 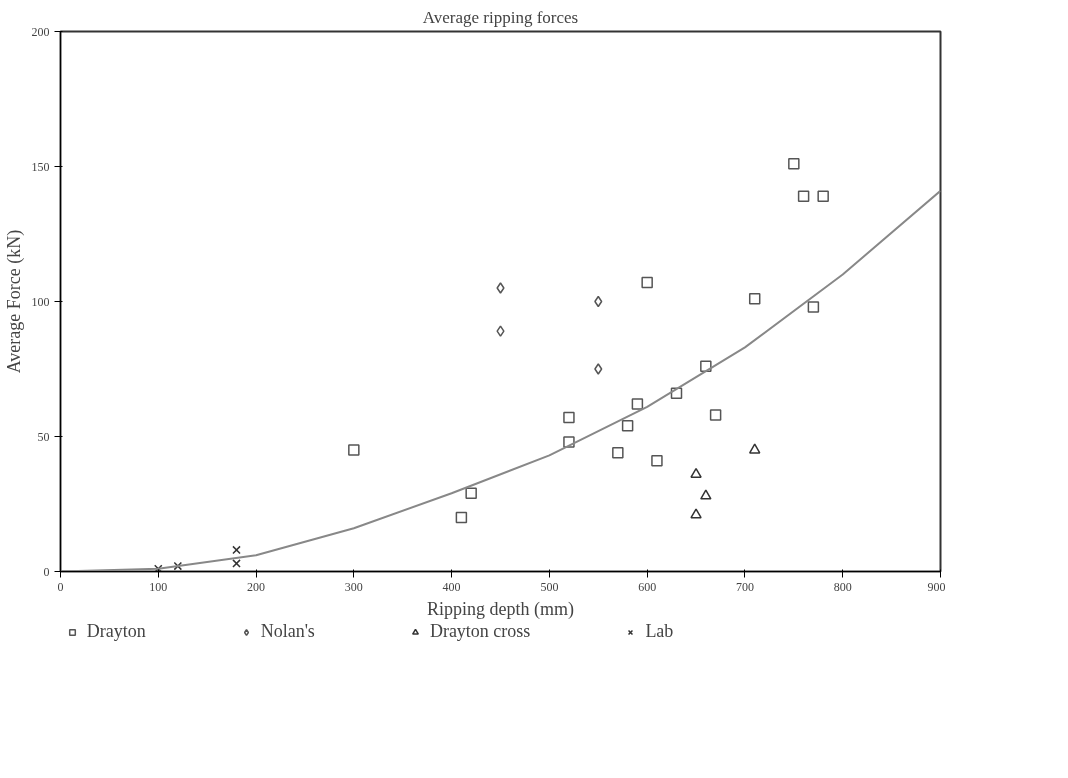 What do you see at coordinates (60, 586) in the screenshot?
I see `x-tick-label: 0` at bounding box center [60, 586].